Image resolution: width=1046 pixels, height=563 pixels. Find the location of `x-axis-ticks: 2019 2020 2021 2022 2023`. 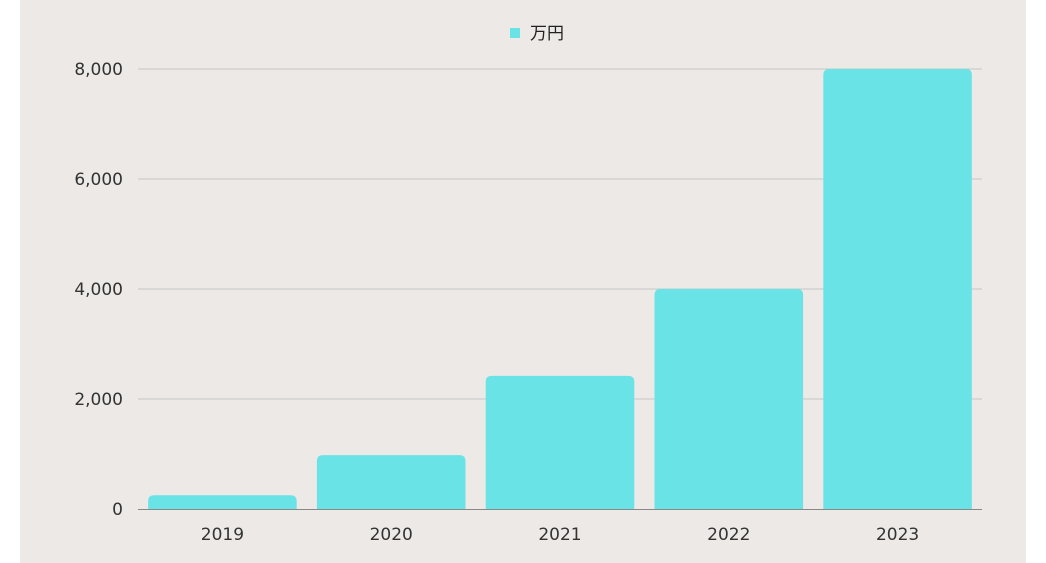

x-axis-ticks: 2019 2020 2021 2022 2023 is located at coordinates (560, 535).